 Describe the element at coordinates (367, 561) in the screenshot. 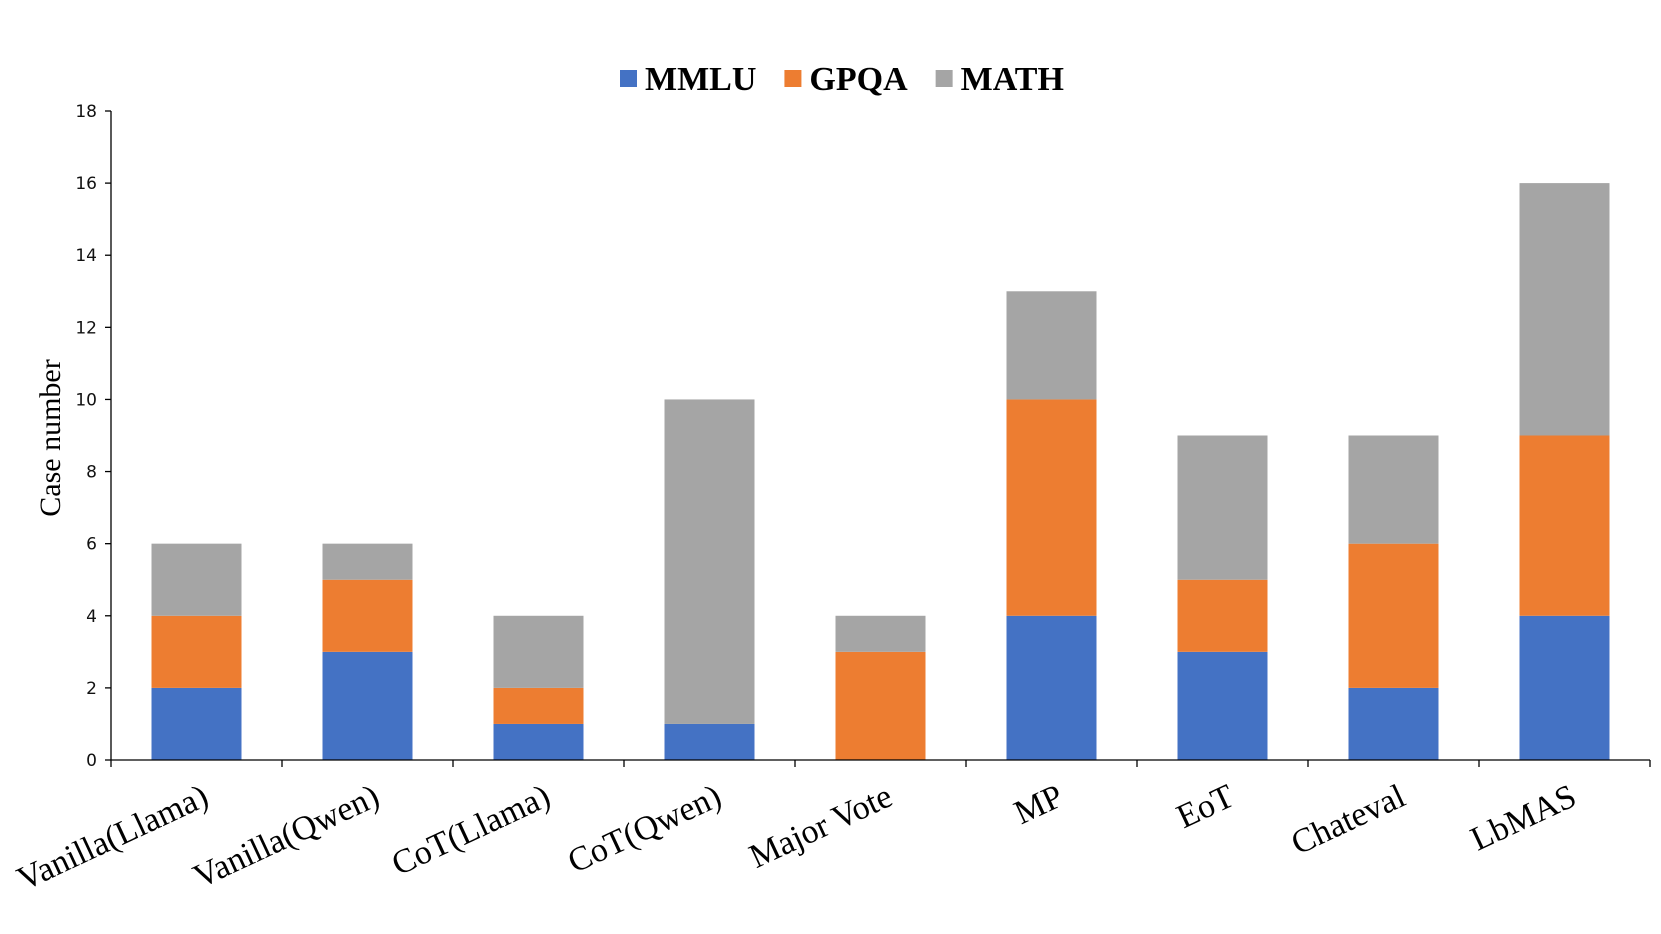

I see `bar-math-vanilla-qwen` at that location.